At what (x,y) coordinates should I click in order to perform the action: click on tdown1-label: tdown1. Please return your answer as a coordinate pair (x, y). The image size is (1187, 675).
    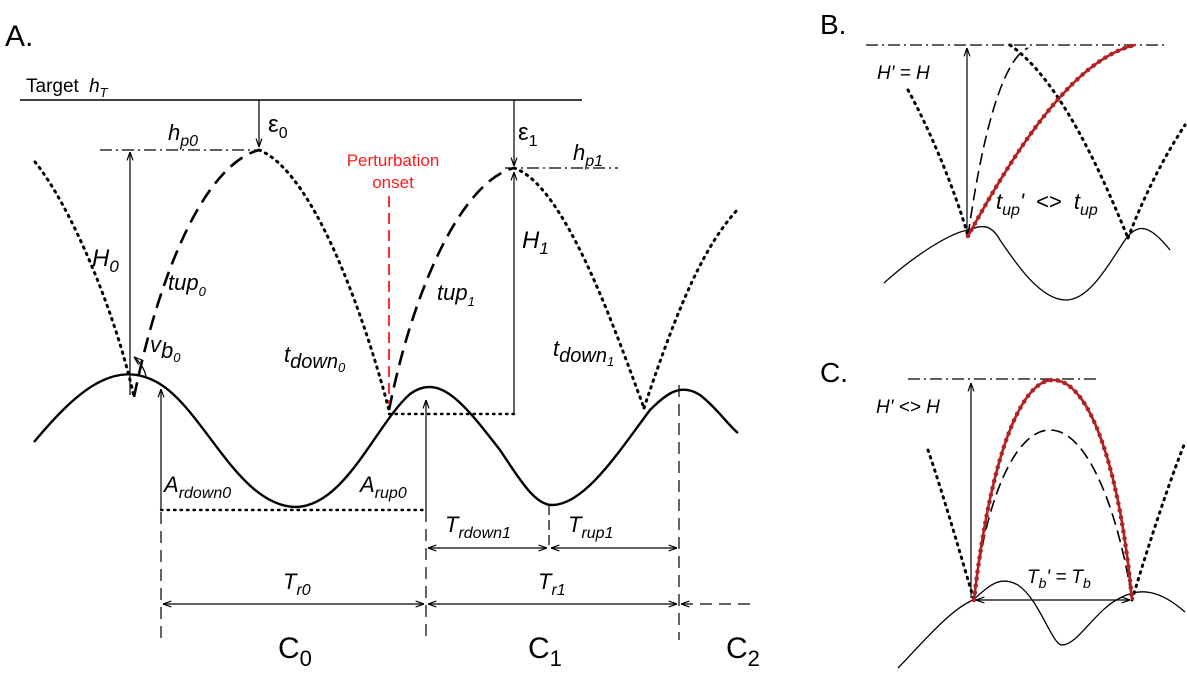
    Looking at the image, I should click on (583, 352).